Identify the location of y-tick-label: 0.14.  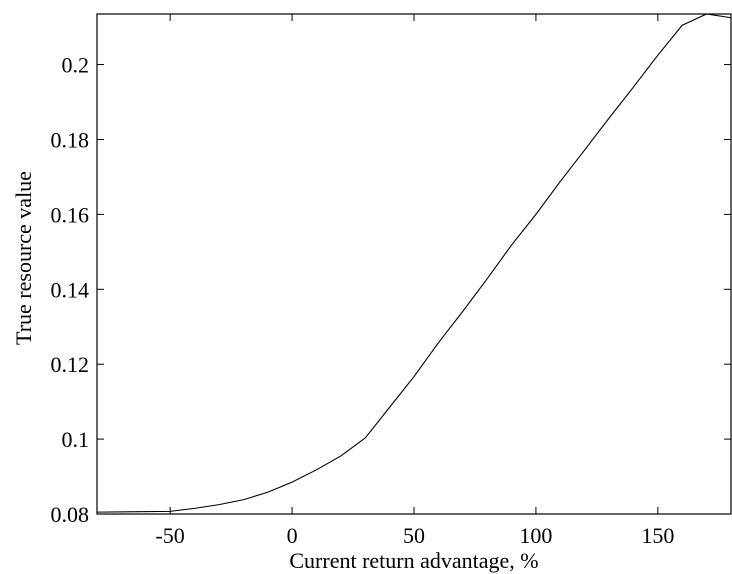
(70, 289).